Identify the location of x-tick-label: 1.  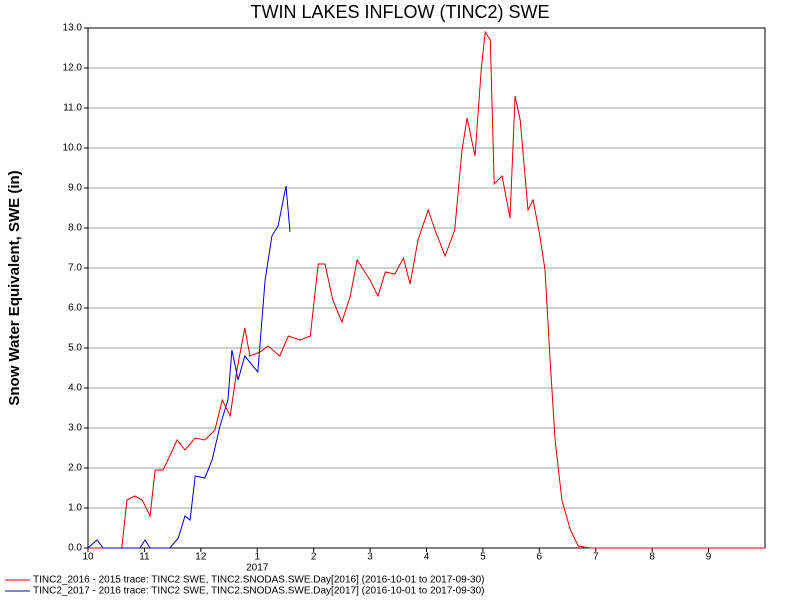
(257, 557).